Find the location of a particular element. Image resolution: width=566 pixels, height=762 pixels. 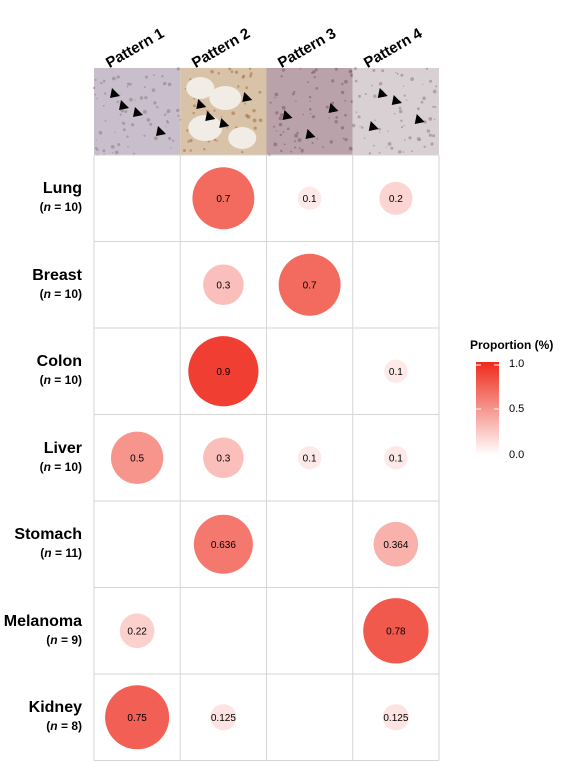

legend-color-bar is located at coordinates (487, 408).